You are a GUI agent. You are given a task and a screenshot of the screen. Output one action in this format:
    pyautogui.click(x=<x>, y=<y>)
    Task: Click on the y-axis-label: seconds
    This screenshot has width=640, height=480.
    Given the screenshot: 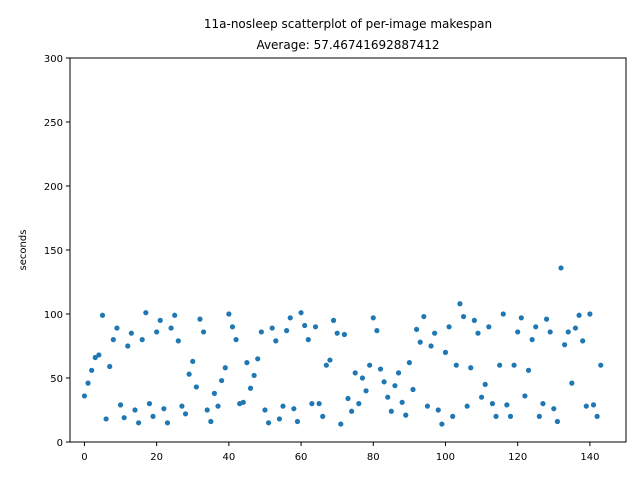 What is the action you would take?
    pyautogui.click(x=23, y=250)
    